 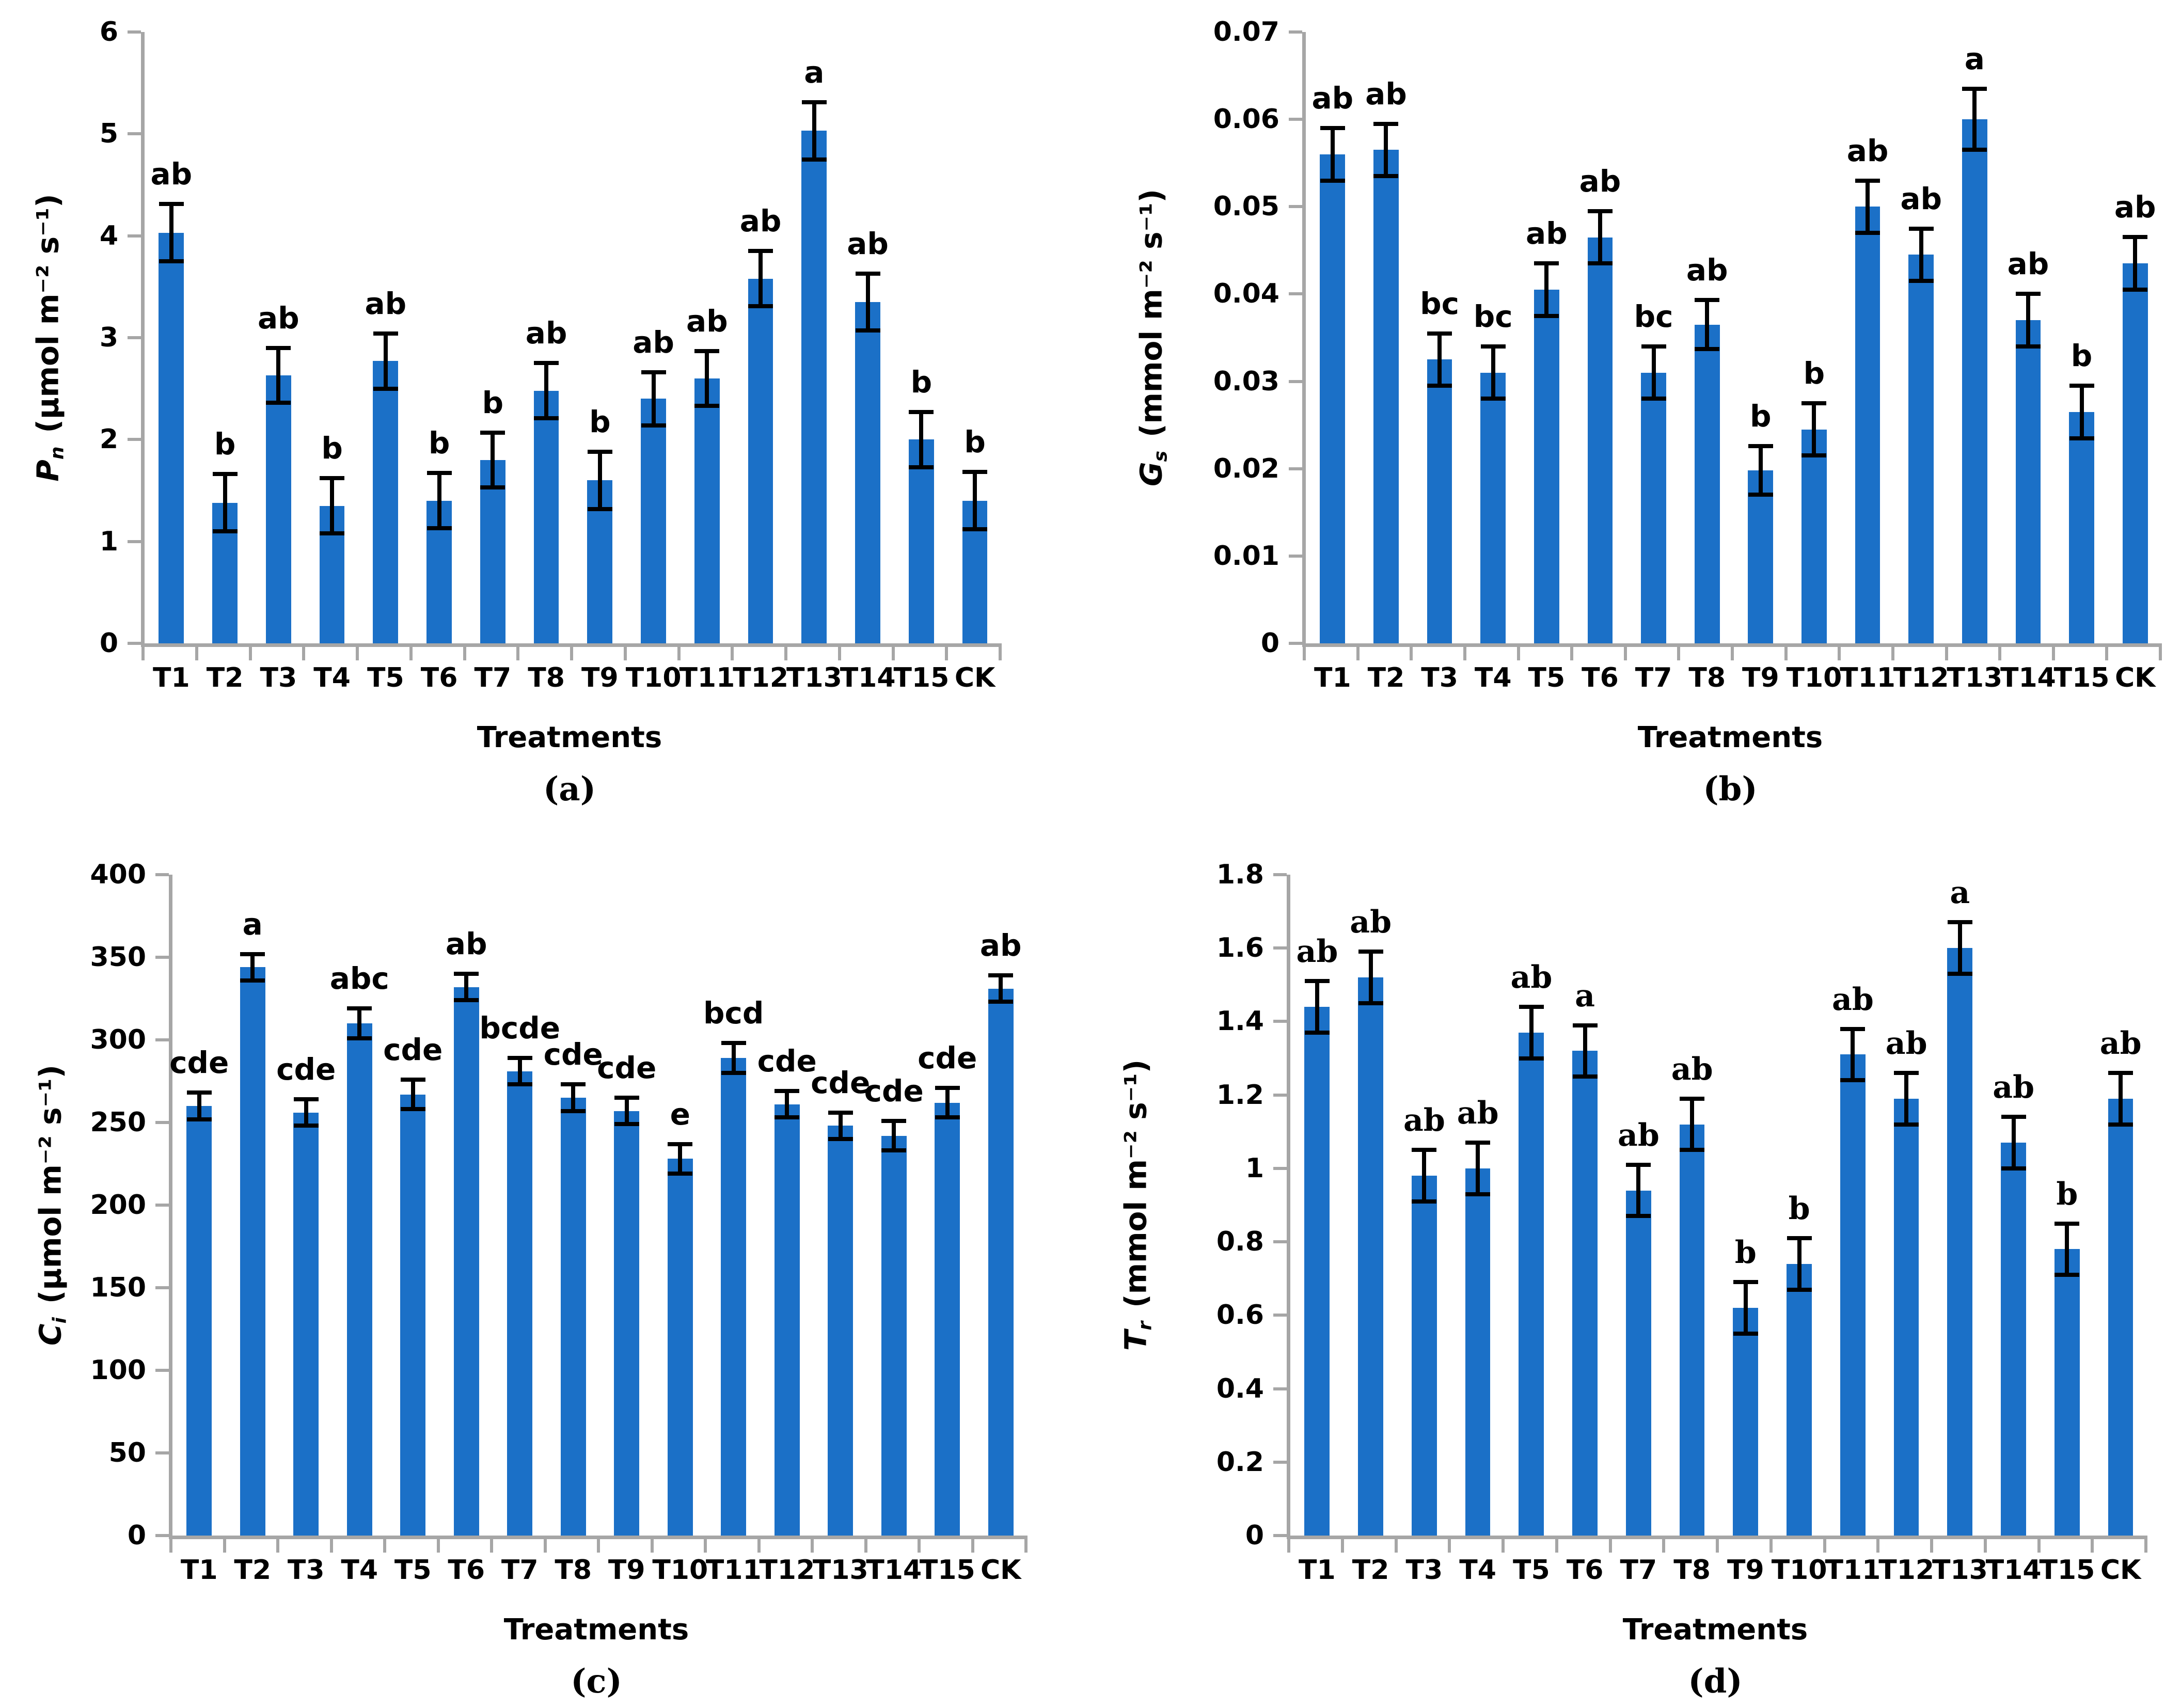 What do you see at coordinates (1240, 948) in the screenshot?
I see `y-tick-label: 1.6` at bounding box center [1240, 948].